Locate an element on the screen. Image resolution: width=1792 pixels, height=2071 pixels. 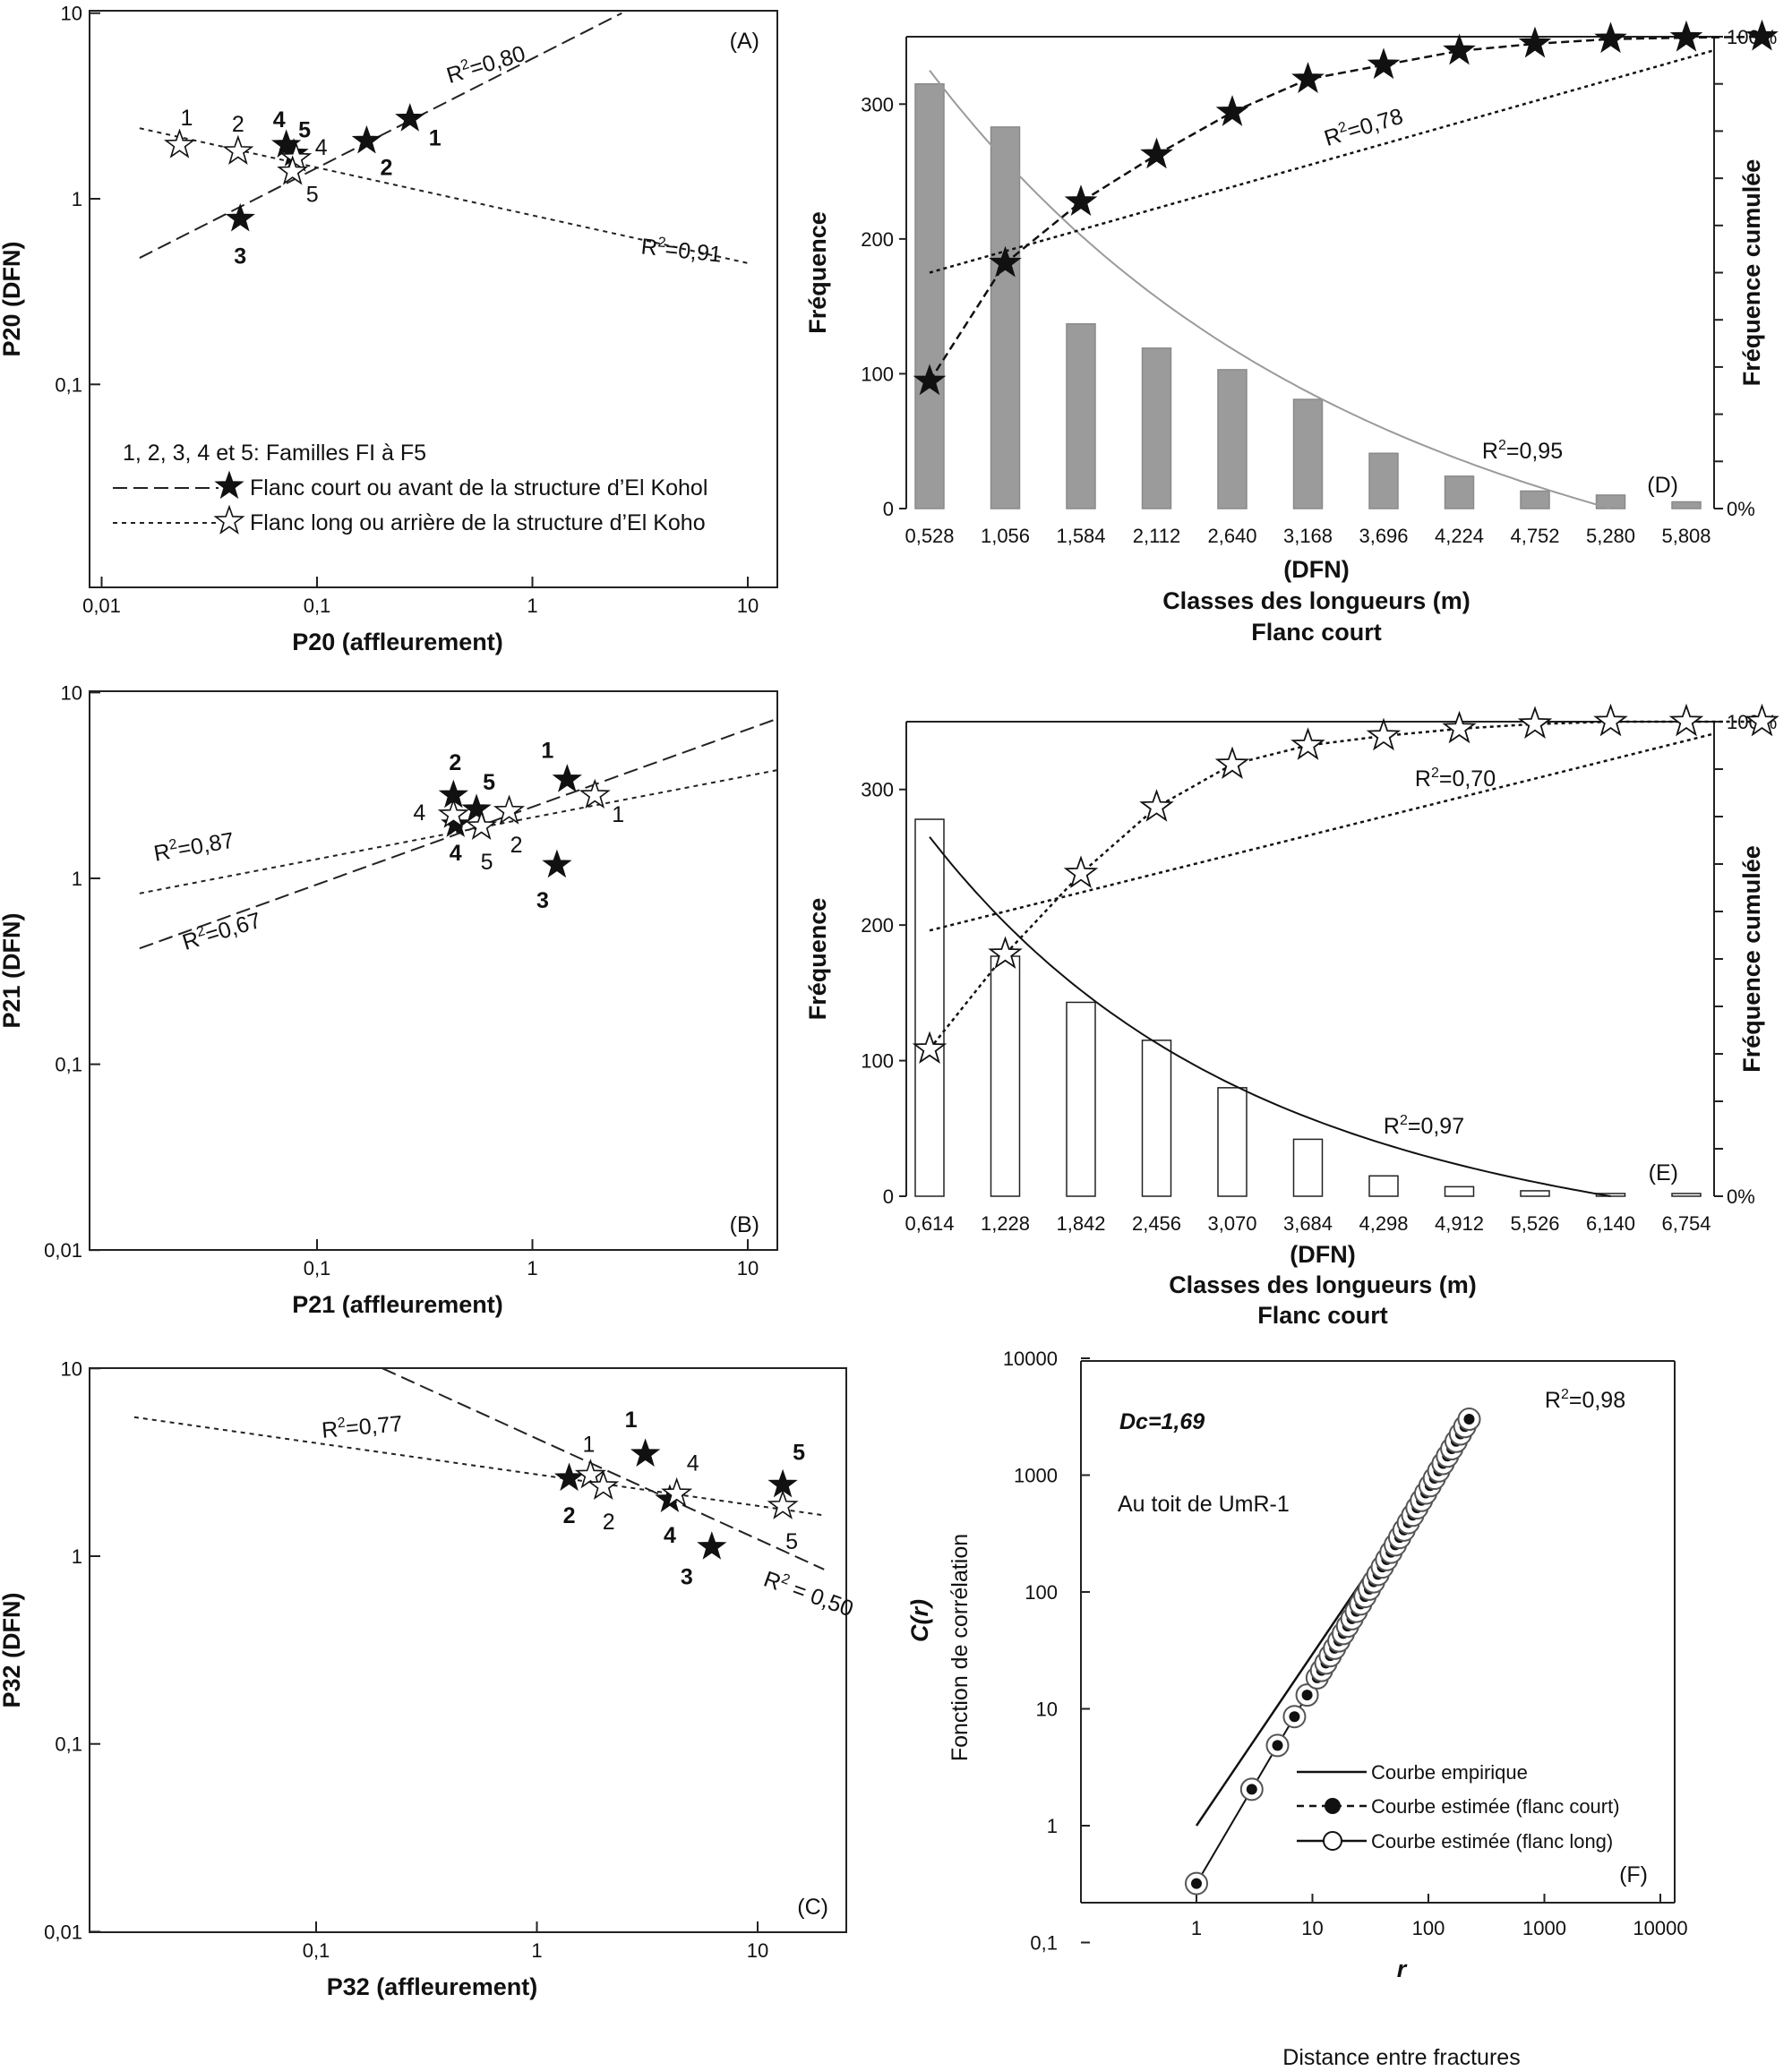
fit-curve is located at coordinates (1270, 289).